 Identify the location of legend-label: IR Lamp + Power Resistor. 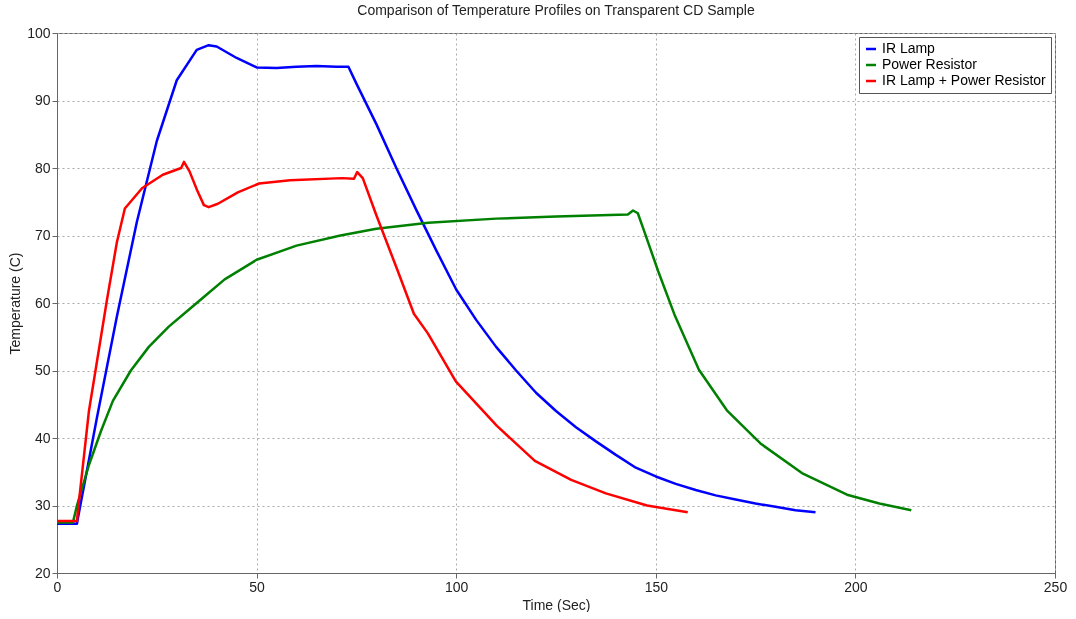
(964, 80).